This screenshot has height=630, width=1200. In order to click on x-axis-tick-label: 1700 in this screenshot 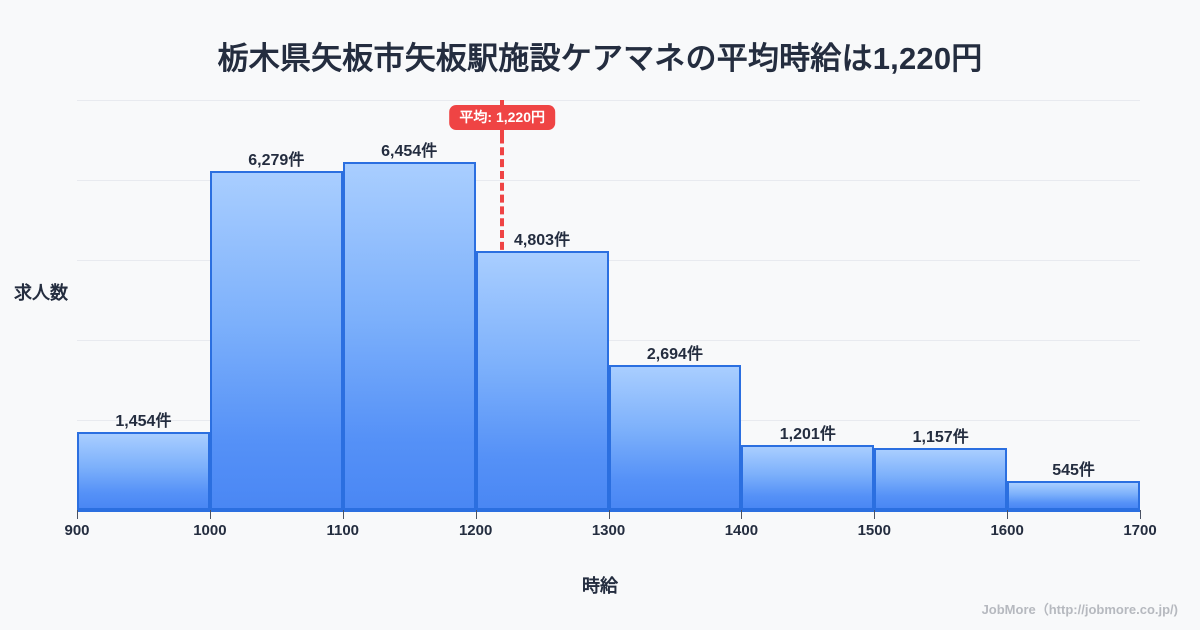, I will do `click(1140, 530)`.